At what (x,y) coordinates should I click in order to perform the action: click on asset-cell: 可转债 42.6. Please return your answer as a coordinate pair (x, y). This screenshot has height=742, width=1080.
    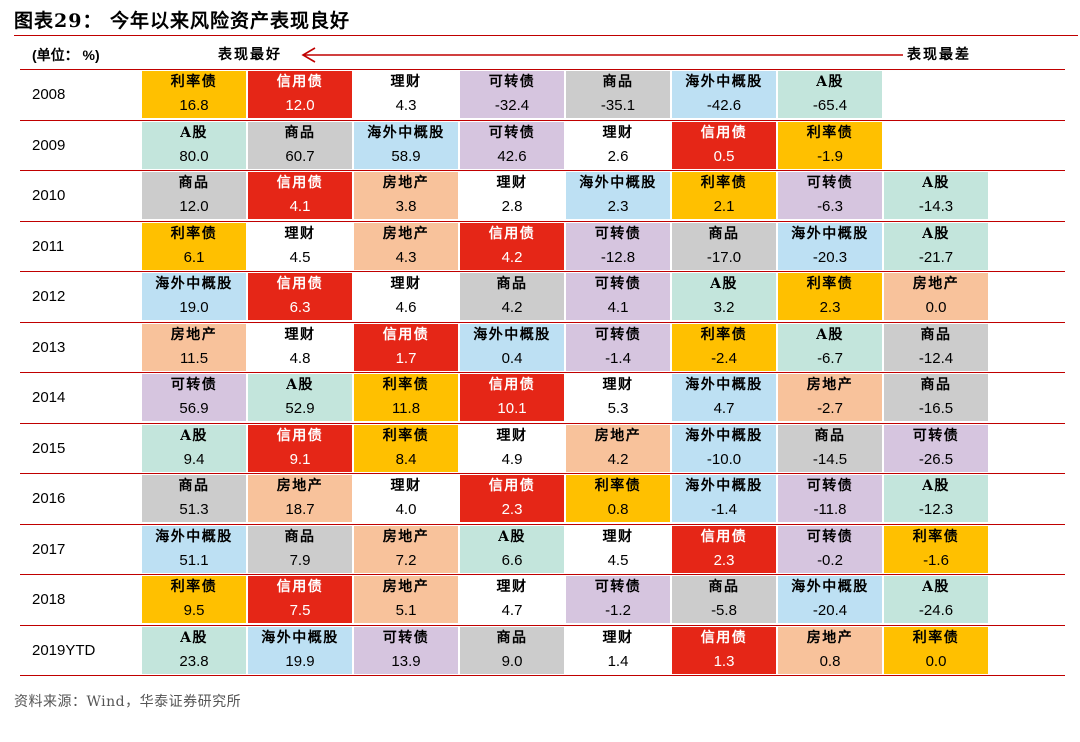
    Looking at the image, I should click on (512, 145).